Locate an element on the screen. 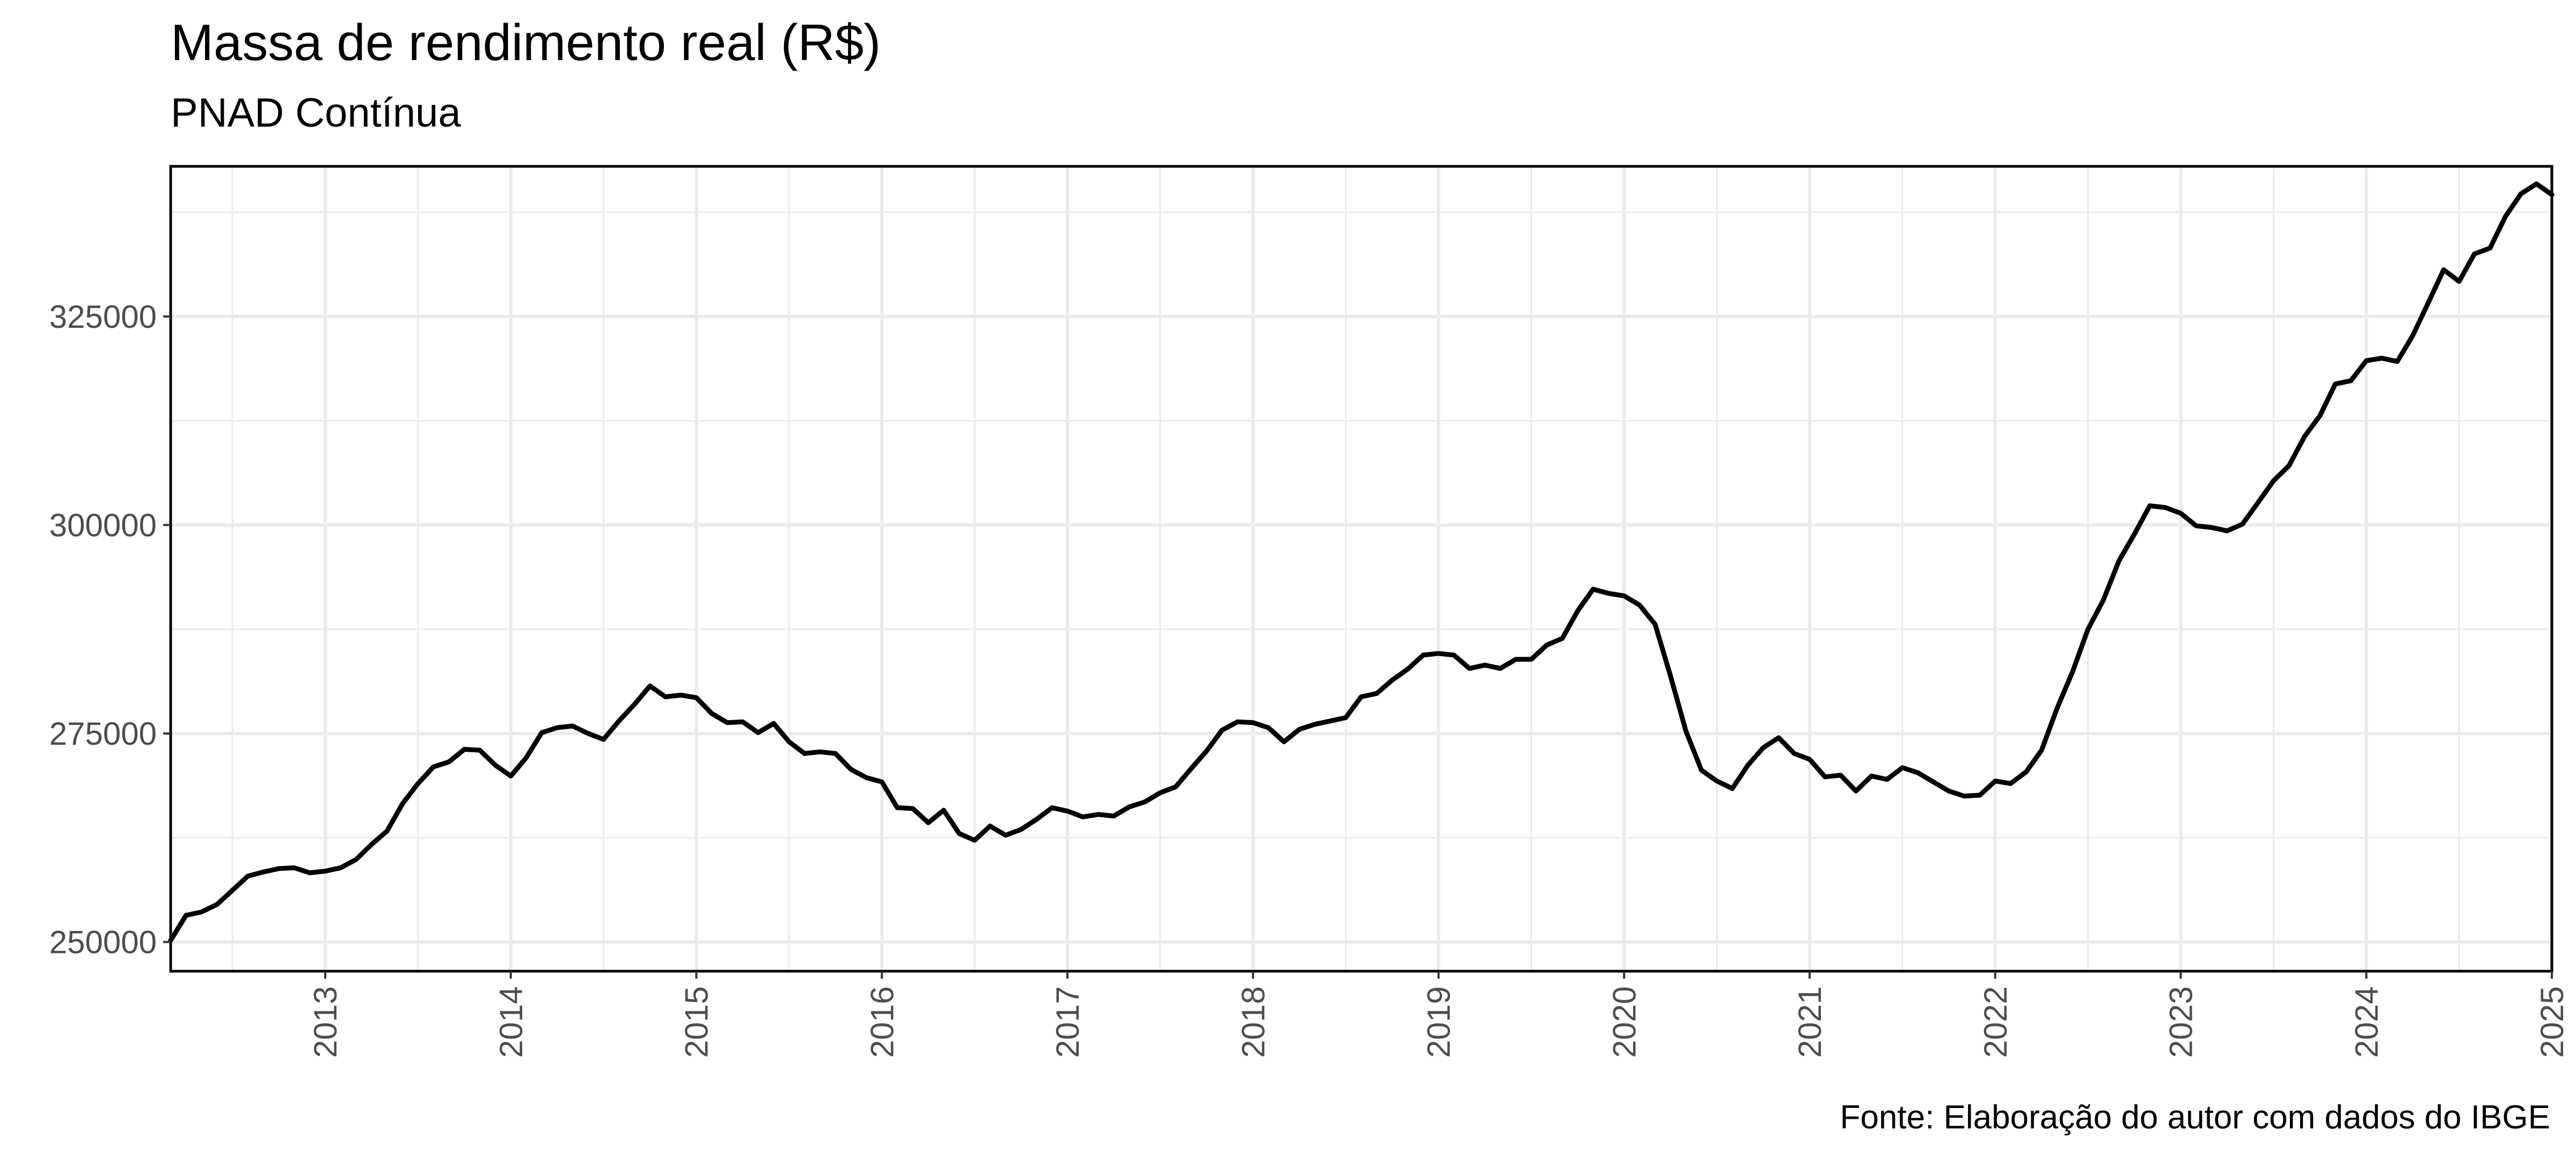  y-tick-label: 250000 is located at coordinates (103, 942).